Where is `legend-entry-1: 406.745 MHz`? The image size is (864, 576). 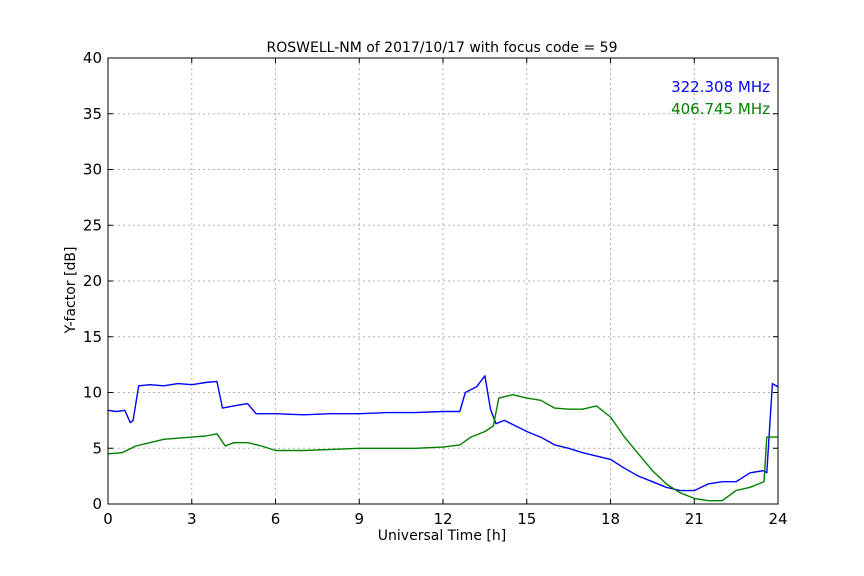 legend-entry-1: 406.745 MHz is located at coordinates (720, 109).